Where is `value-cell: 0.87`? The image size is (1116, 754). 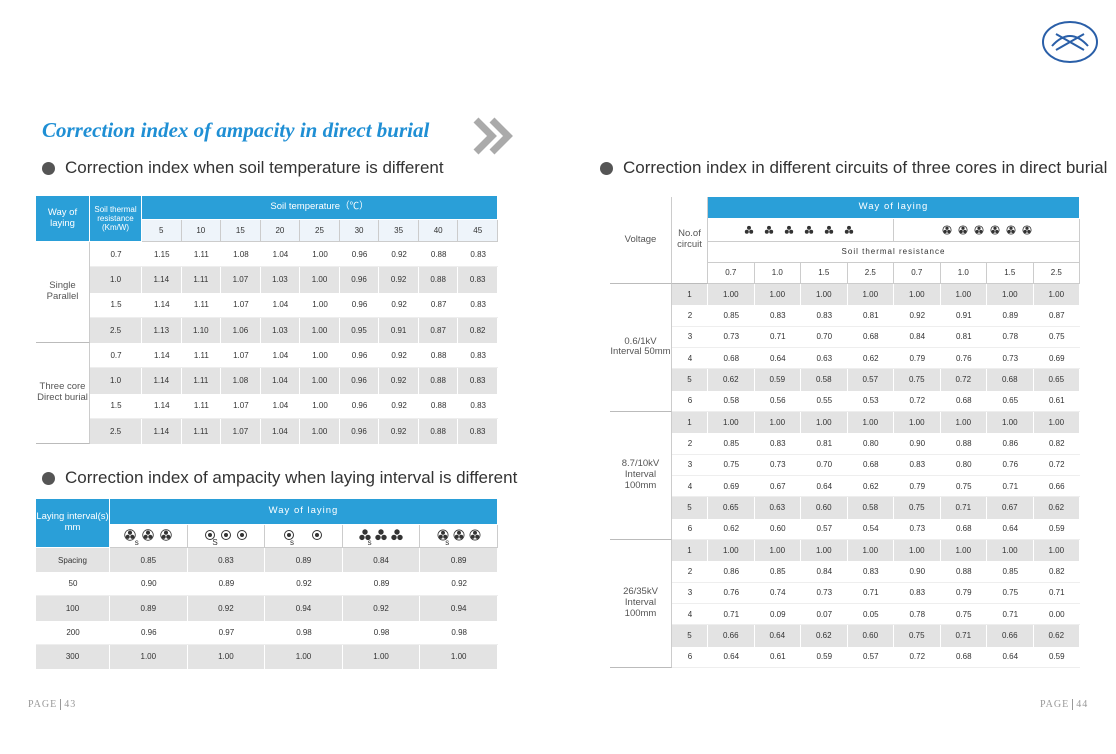 value-cell: 0.87 is located at coordinates (438, 330).